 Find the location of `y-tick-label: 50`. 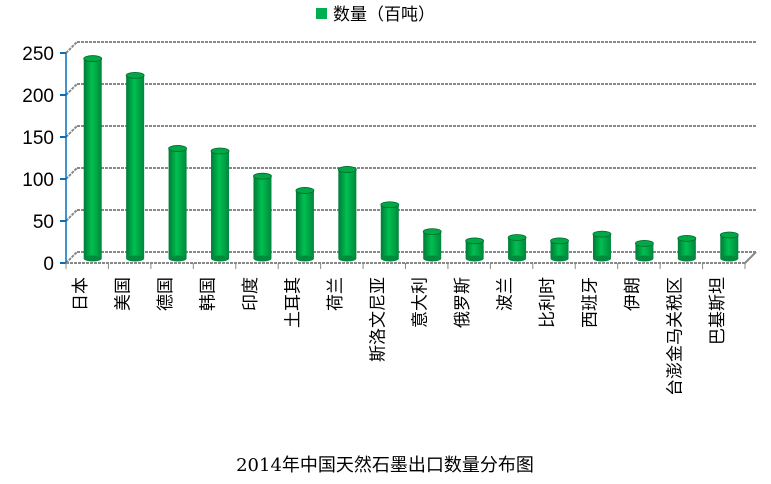

y-tick-label: 50 is located at coordinates (43, 222).